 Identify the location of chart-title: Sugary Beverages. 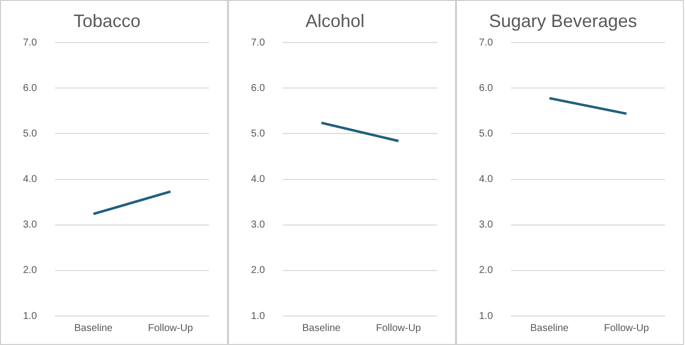
(563, 20).